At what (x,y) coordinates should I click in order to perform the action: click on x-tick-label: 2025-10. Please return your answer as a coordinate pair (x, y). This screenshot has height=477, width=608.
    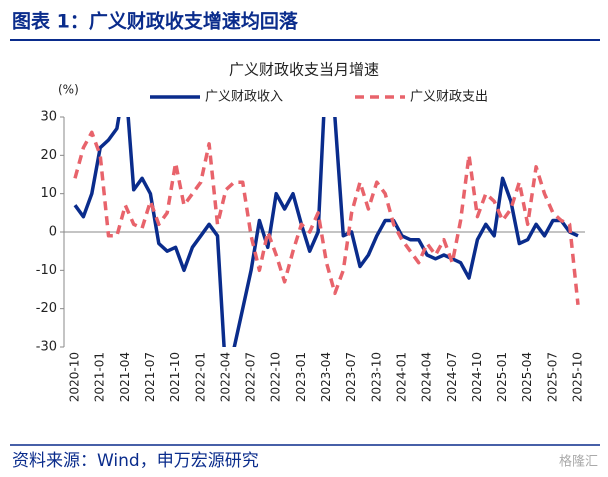
    Looking at the image, I should click on (578, 377).